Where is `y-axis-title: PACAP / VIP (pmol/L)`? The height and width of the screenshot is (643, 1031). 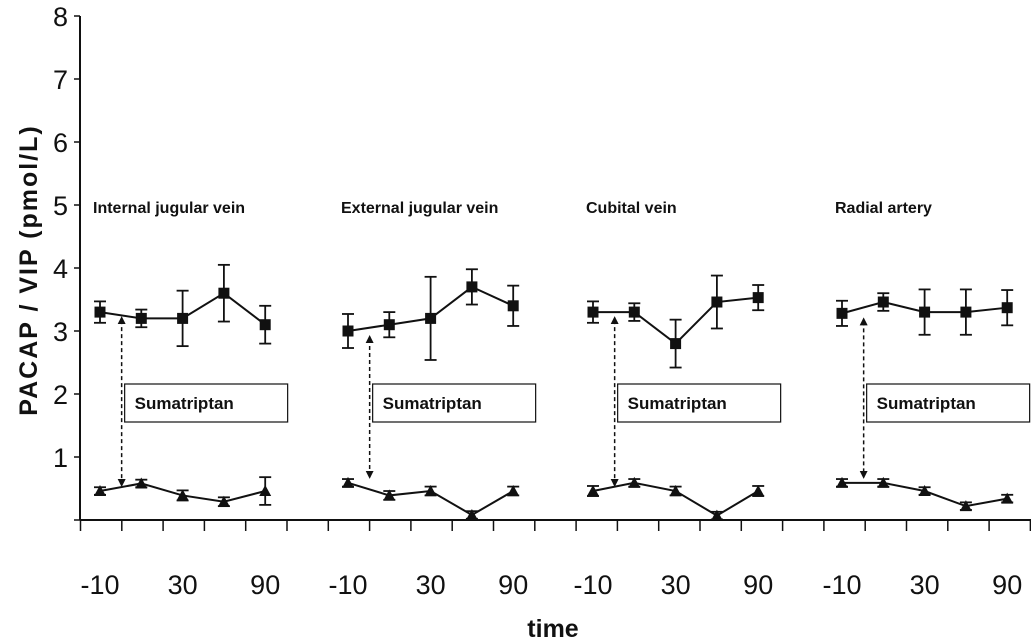 y-axis-title: PACAP / VIP (pmol/L) is located at coordinates (29, 269).